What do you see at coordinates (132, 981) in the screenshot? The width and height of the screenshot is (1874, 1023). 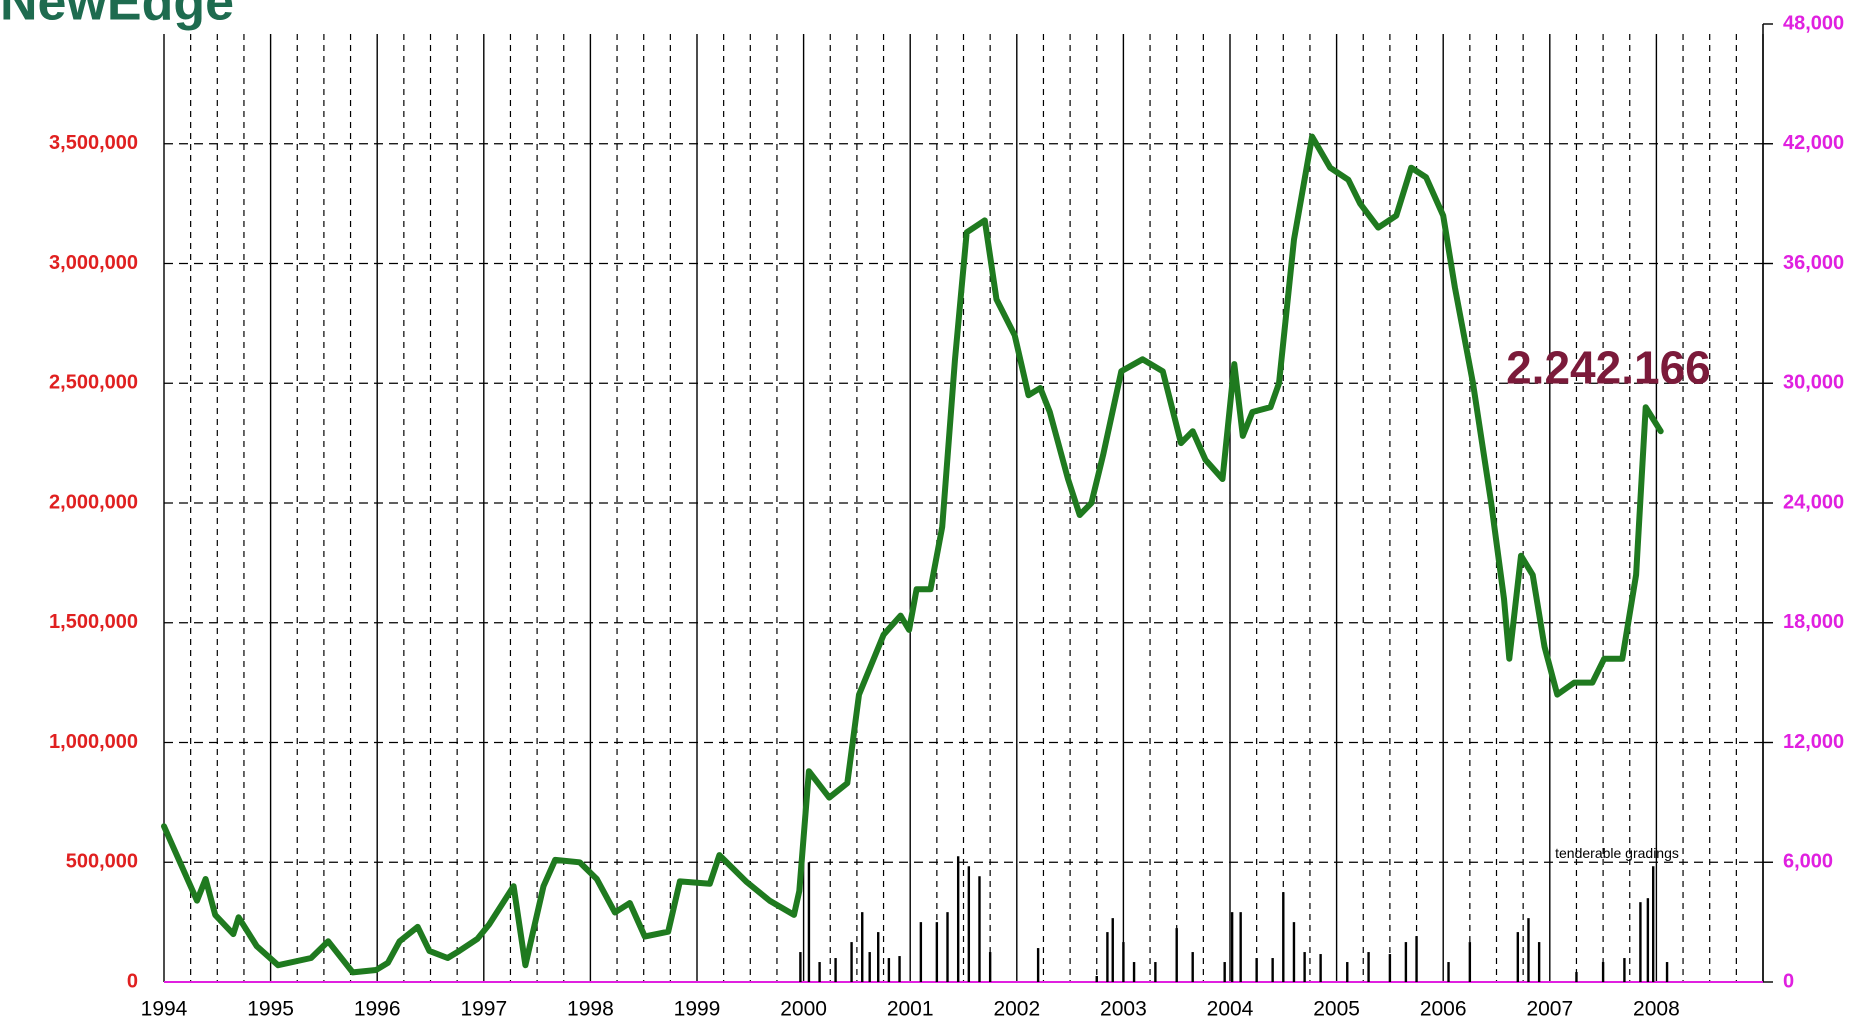 I see `y-tick-label: 0` at bounding box center [132, 981].